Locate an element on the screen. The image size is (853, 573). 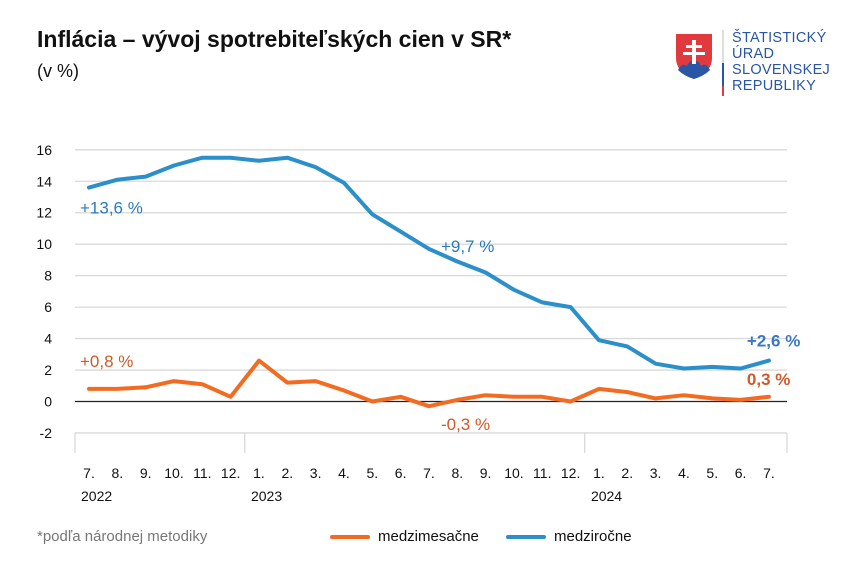
coat-of-arms-icon is located at coordinates (694, 56).